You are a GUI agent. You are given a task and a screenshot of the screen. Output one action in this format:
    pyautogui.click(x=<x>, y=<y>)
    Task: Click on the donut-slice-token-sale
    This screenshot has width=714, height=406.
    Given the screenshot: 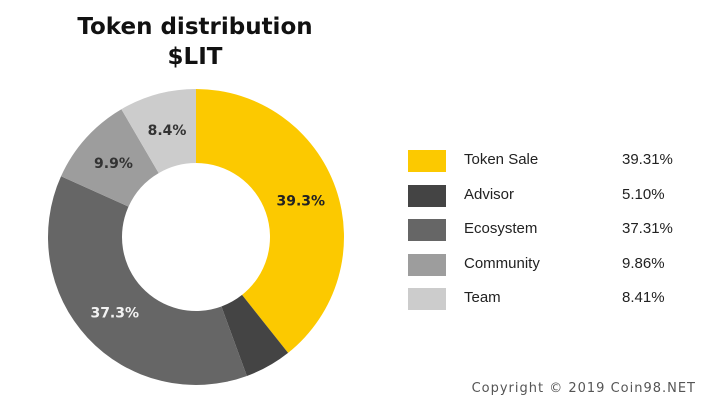 What is the action you would take?
    pyautogui.click(x=270, y=221)
    